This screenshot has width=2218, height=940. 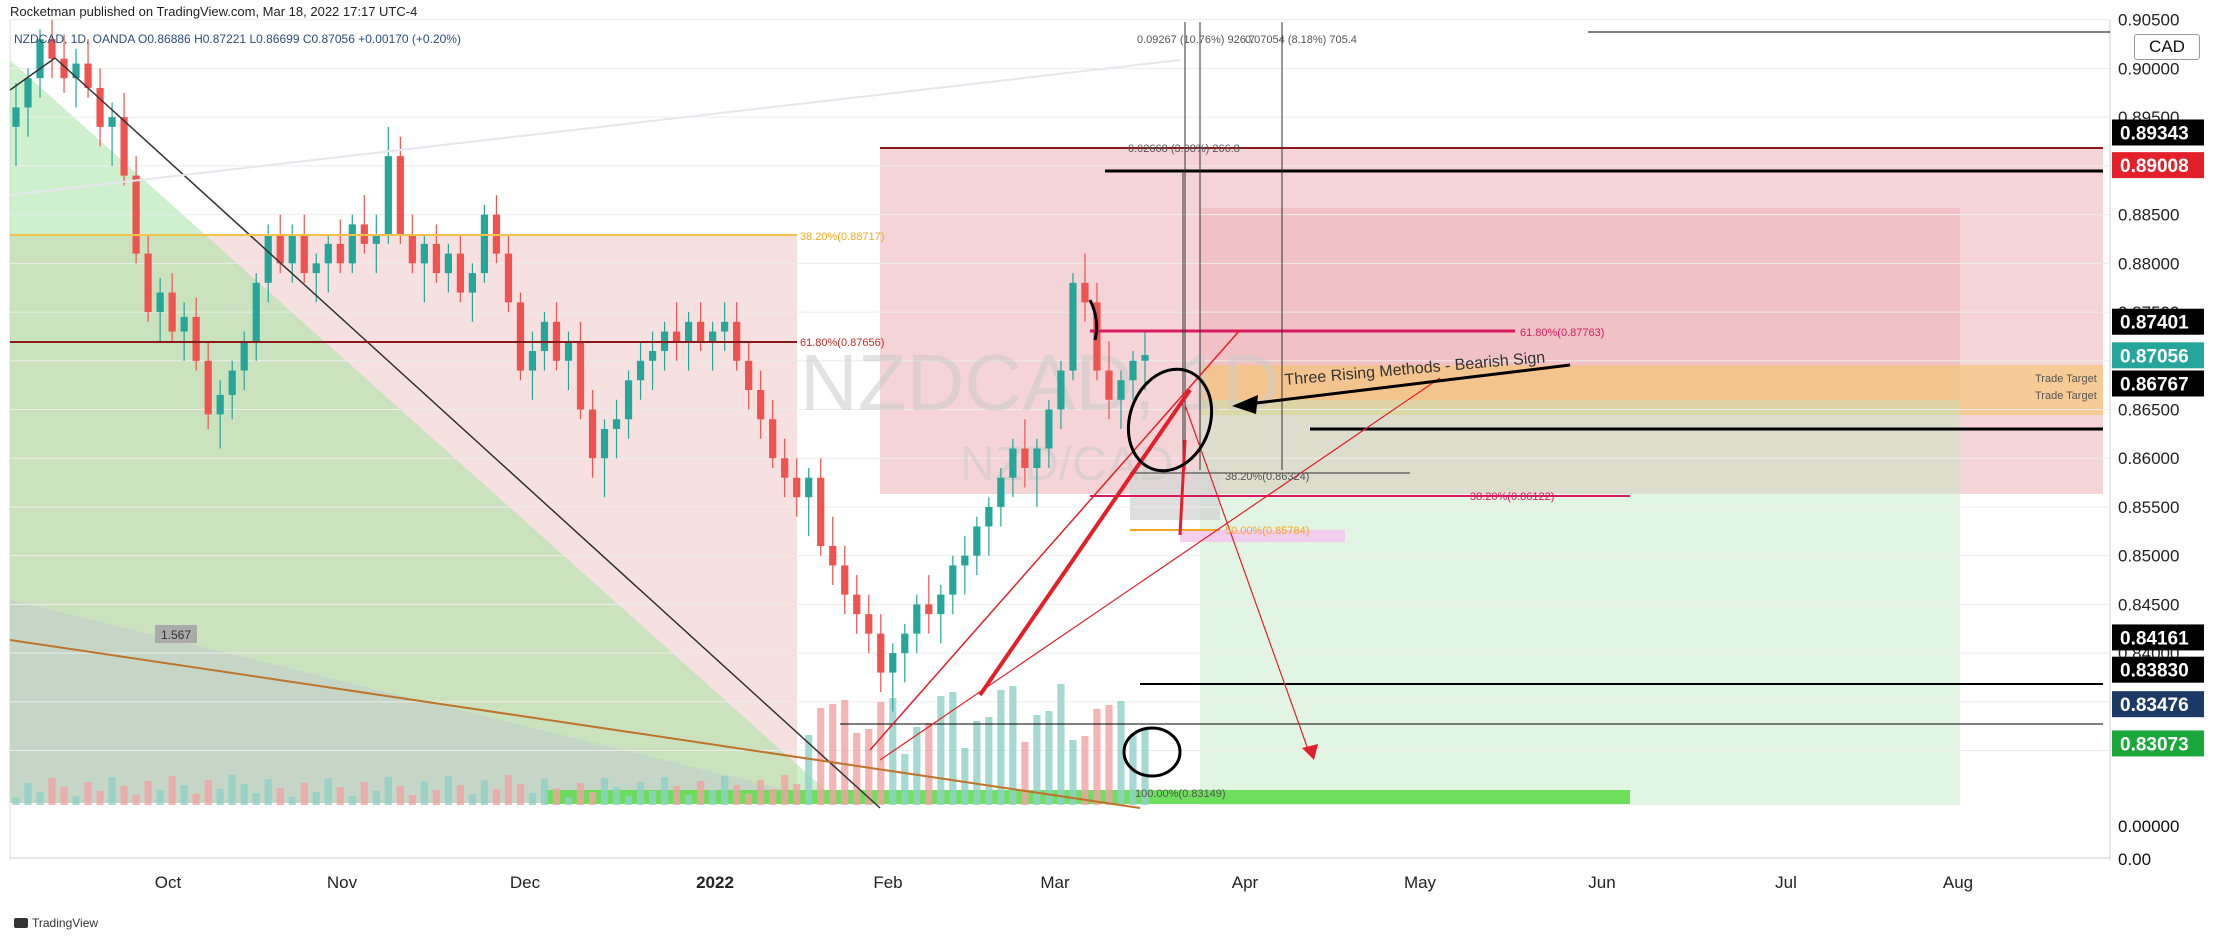 What do you see at coordinates (1262, 536) in the screenshot?
I see `zone-pink` at bounding box center [1262, 536].